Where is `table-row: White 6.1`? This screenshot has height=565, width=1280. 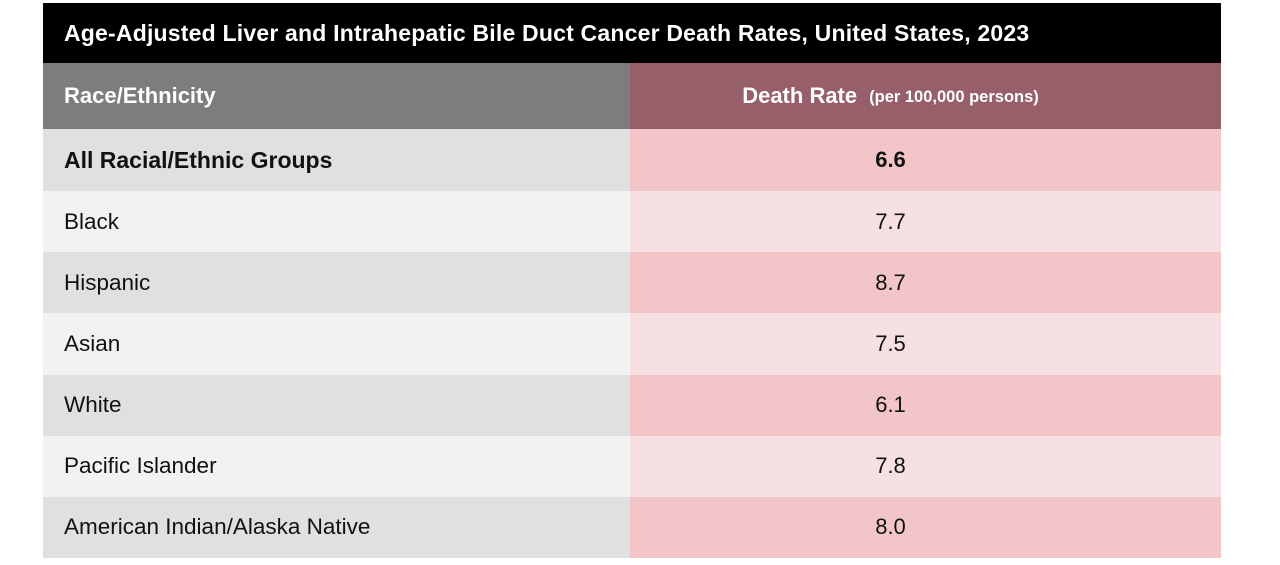 table-row: White 6.1 is located at coordinates (632, 405).